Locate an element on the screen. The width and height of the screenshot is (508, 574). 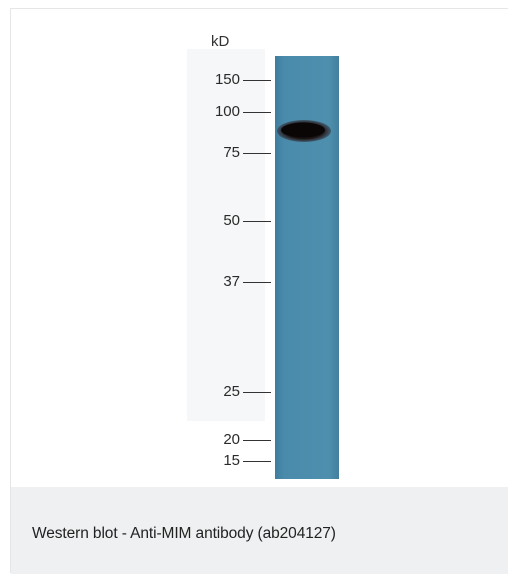
marker-label-25: 25 is located at coordinates (231, 391).